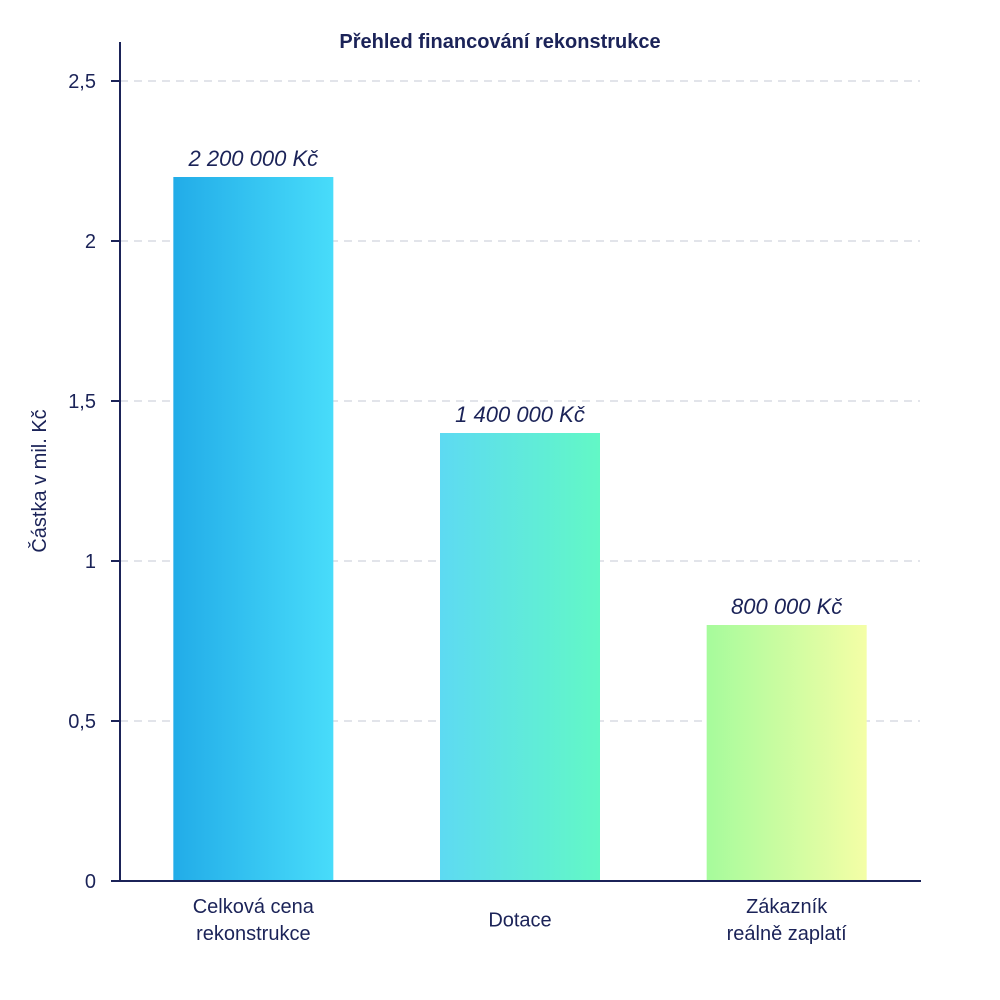 The height and width of the screenshot is (1000, 1000). What do you see at coordinates (499, 42) in the screenshot?
I see `chart-title: Přehled financování rekonstrukce` at bounding box center [499, 42].